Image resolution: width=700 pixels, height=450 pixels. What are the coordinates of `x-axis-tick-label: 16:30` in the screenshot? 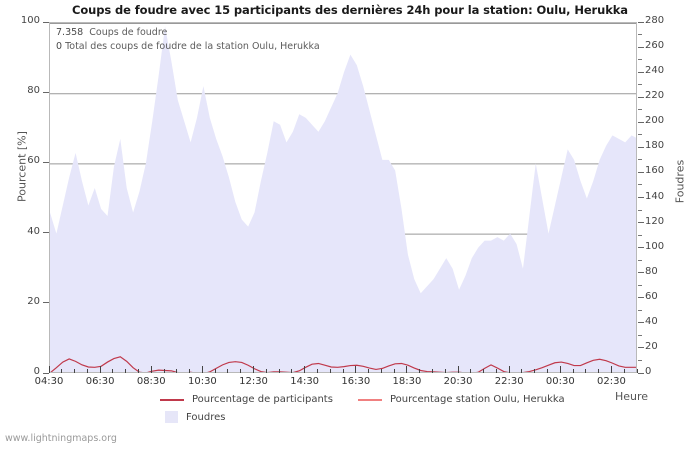 It's located at (356, 381).